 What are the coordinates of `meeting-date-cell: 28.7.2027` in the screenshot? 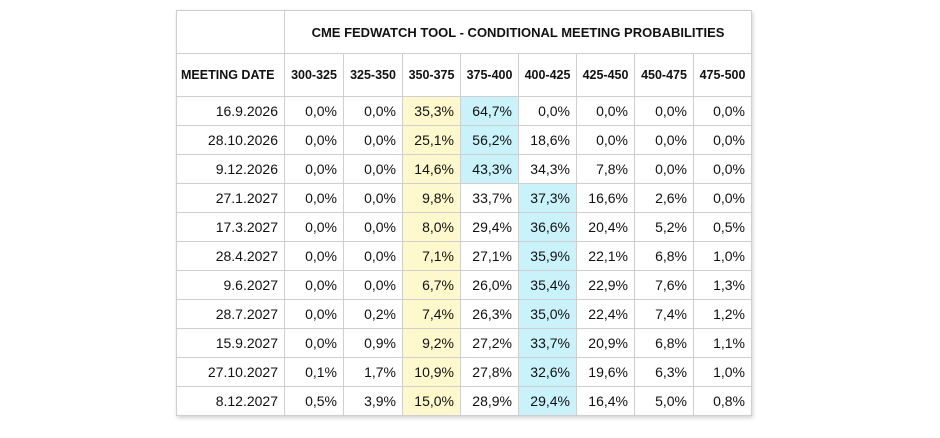 It's located at (230, 314).